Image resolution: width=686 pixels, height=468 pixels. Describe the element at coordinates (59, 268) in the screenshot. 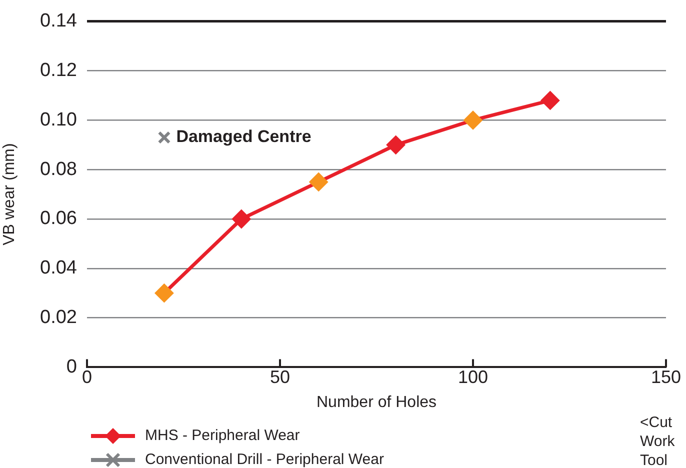

I see `y-tick-label: 0.04` at that location.